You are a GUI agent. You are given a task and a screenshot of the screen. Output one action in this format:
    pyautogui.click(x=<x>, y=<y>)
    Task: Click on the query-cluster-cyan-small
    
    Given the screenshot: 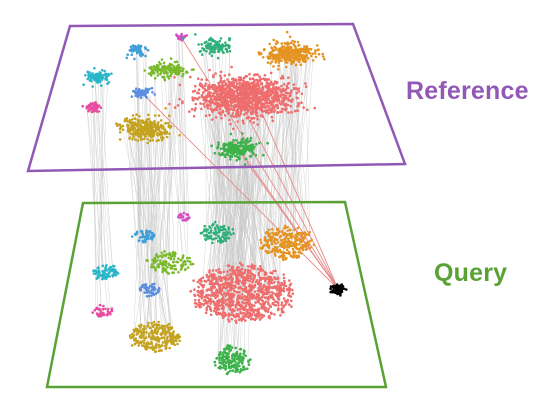 What is the action you would take?
    pyautogui.click(x=143, y=236)
    